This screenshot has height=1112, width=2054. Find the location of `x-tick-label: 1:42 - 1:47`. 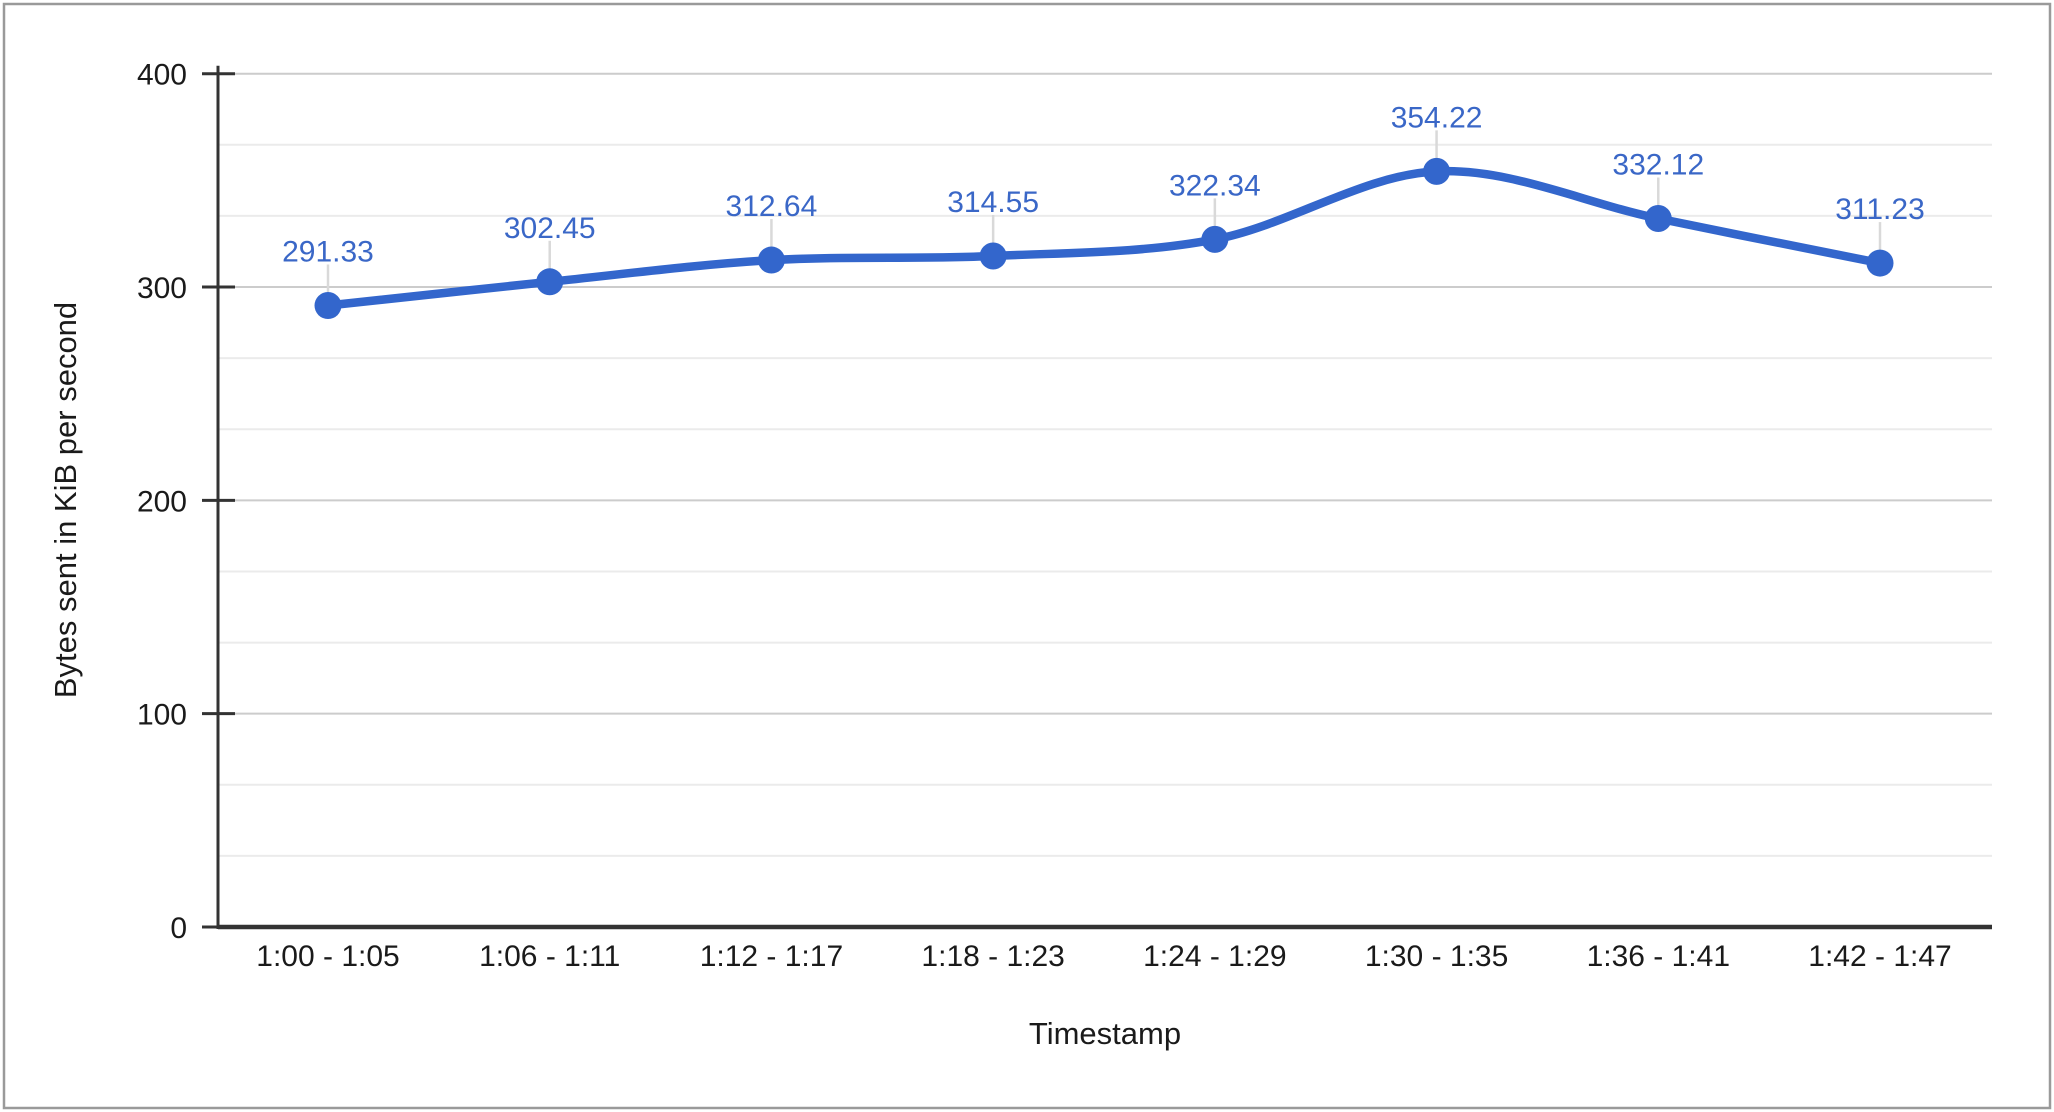

x-tick-label: 1:42 - 1:47 is located at coordinates (1879, 956).